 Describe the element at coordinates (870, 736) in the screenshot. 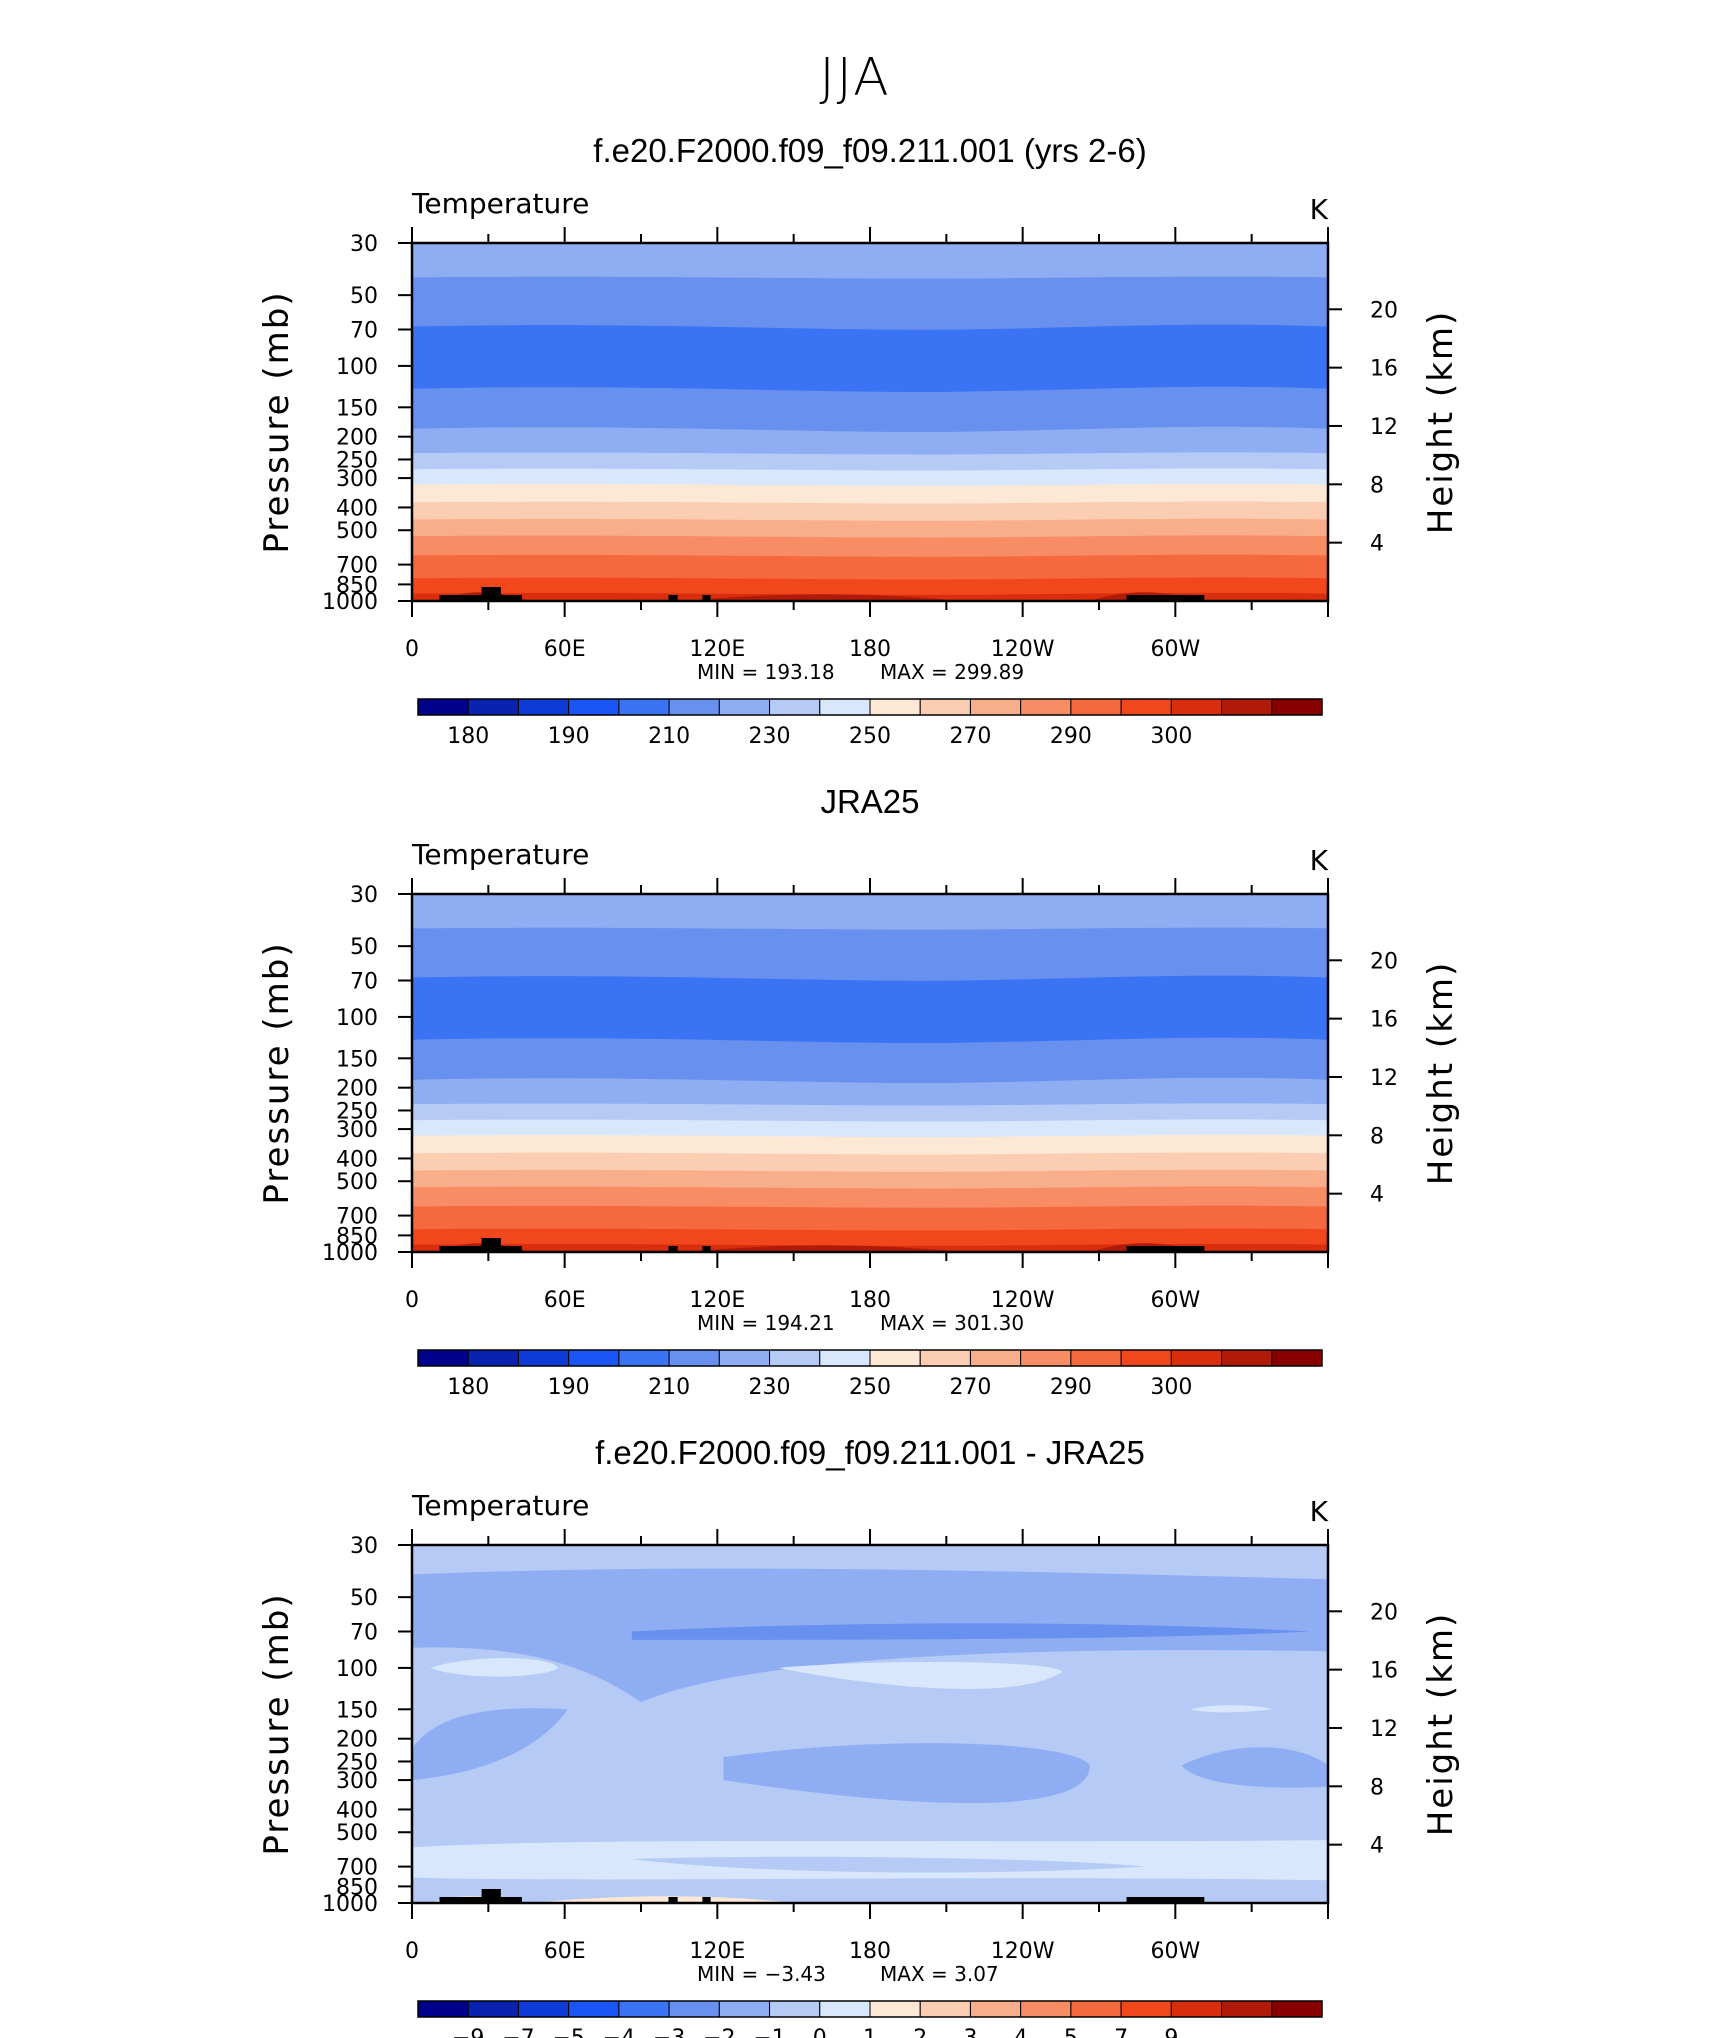

I see `colorbar-label: 250` at that location.